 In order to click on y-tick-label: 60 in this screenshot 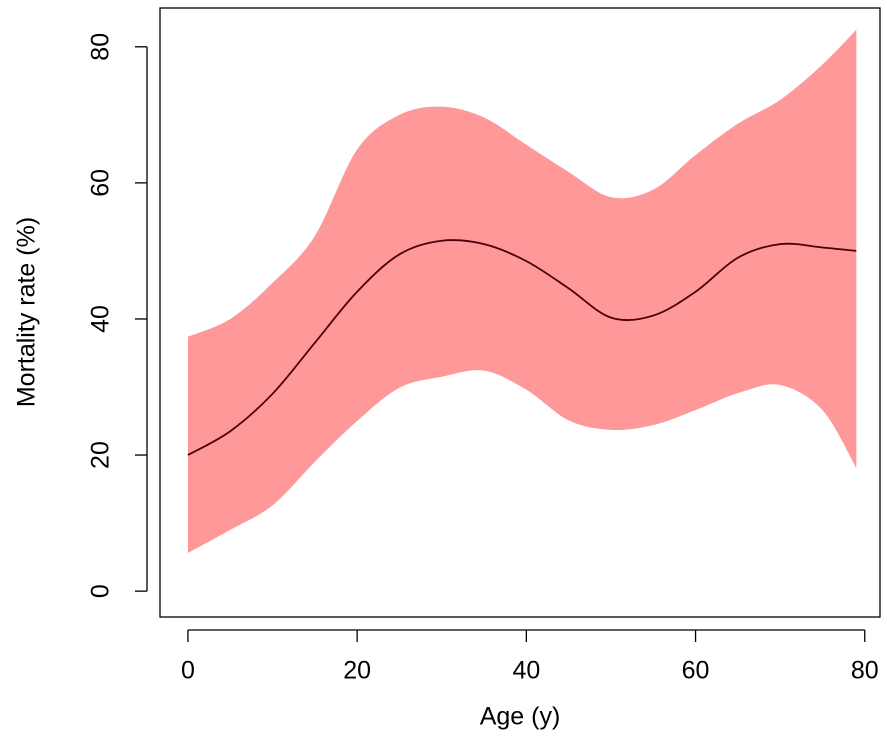, I will do `click(101, 183)`.